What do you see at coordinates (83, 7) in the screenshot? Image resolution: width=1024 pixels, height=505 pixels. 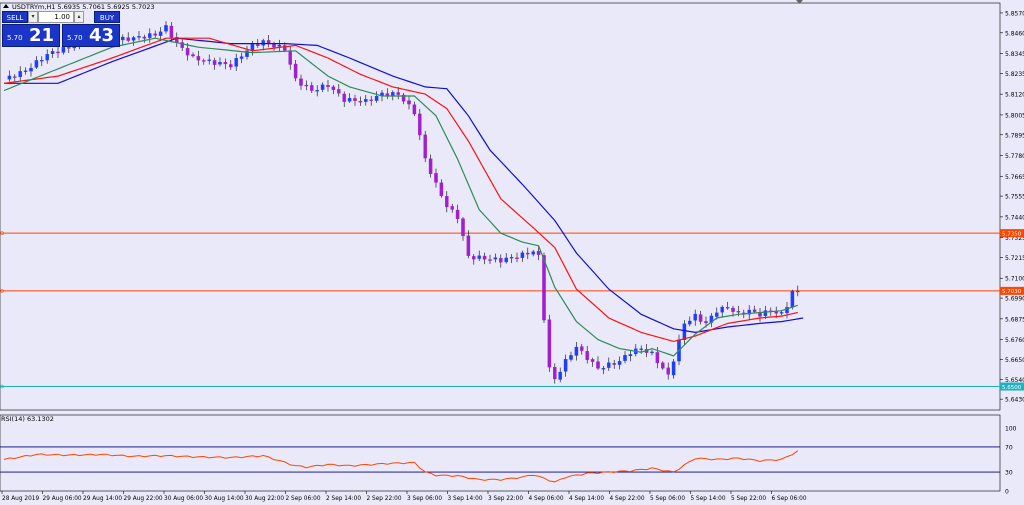 I see `symbol-header: USDTRYm,H1 5.6935 5.7061 5.6925 5.7023` at bounding box center [83, 7].